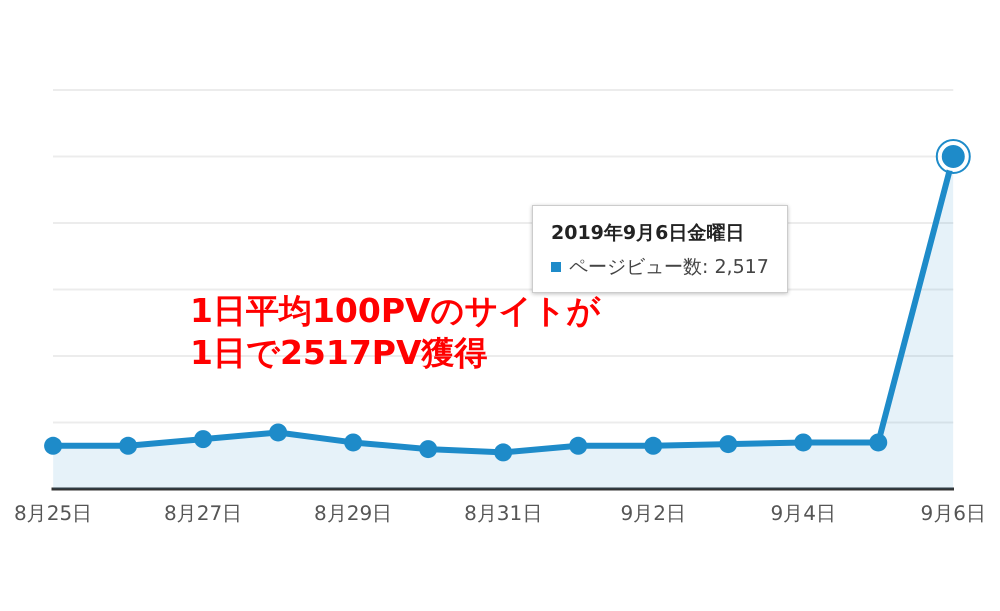 This screenshot has height=611, width=1000. What do you see at coordinates (395, 332) in the screenshot?
I see `annotation: 1日平均100PVのサイトが 1日で2517PV獲得` at bounding box center [395, 332].